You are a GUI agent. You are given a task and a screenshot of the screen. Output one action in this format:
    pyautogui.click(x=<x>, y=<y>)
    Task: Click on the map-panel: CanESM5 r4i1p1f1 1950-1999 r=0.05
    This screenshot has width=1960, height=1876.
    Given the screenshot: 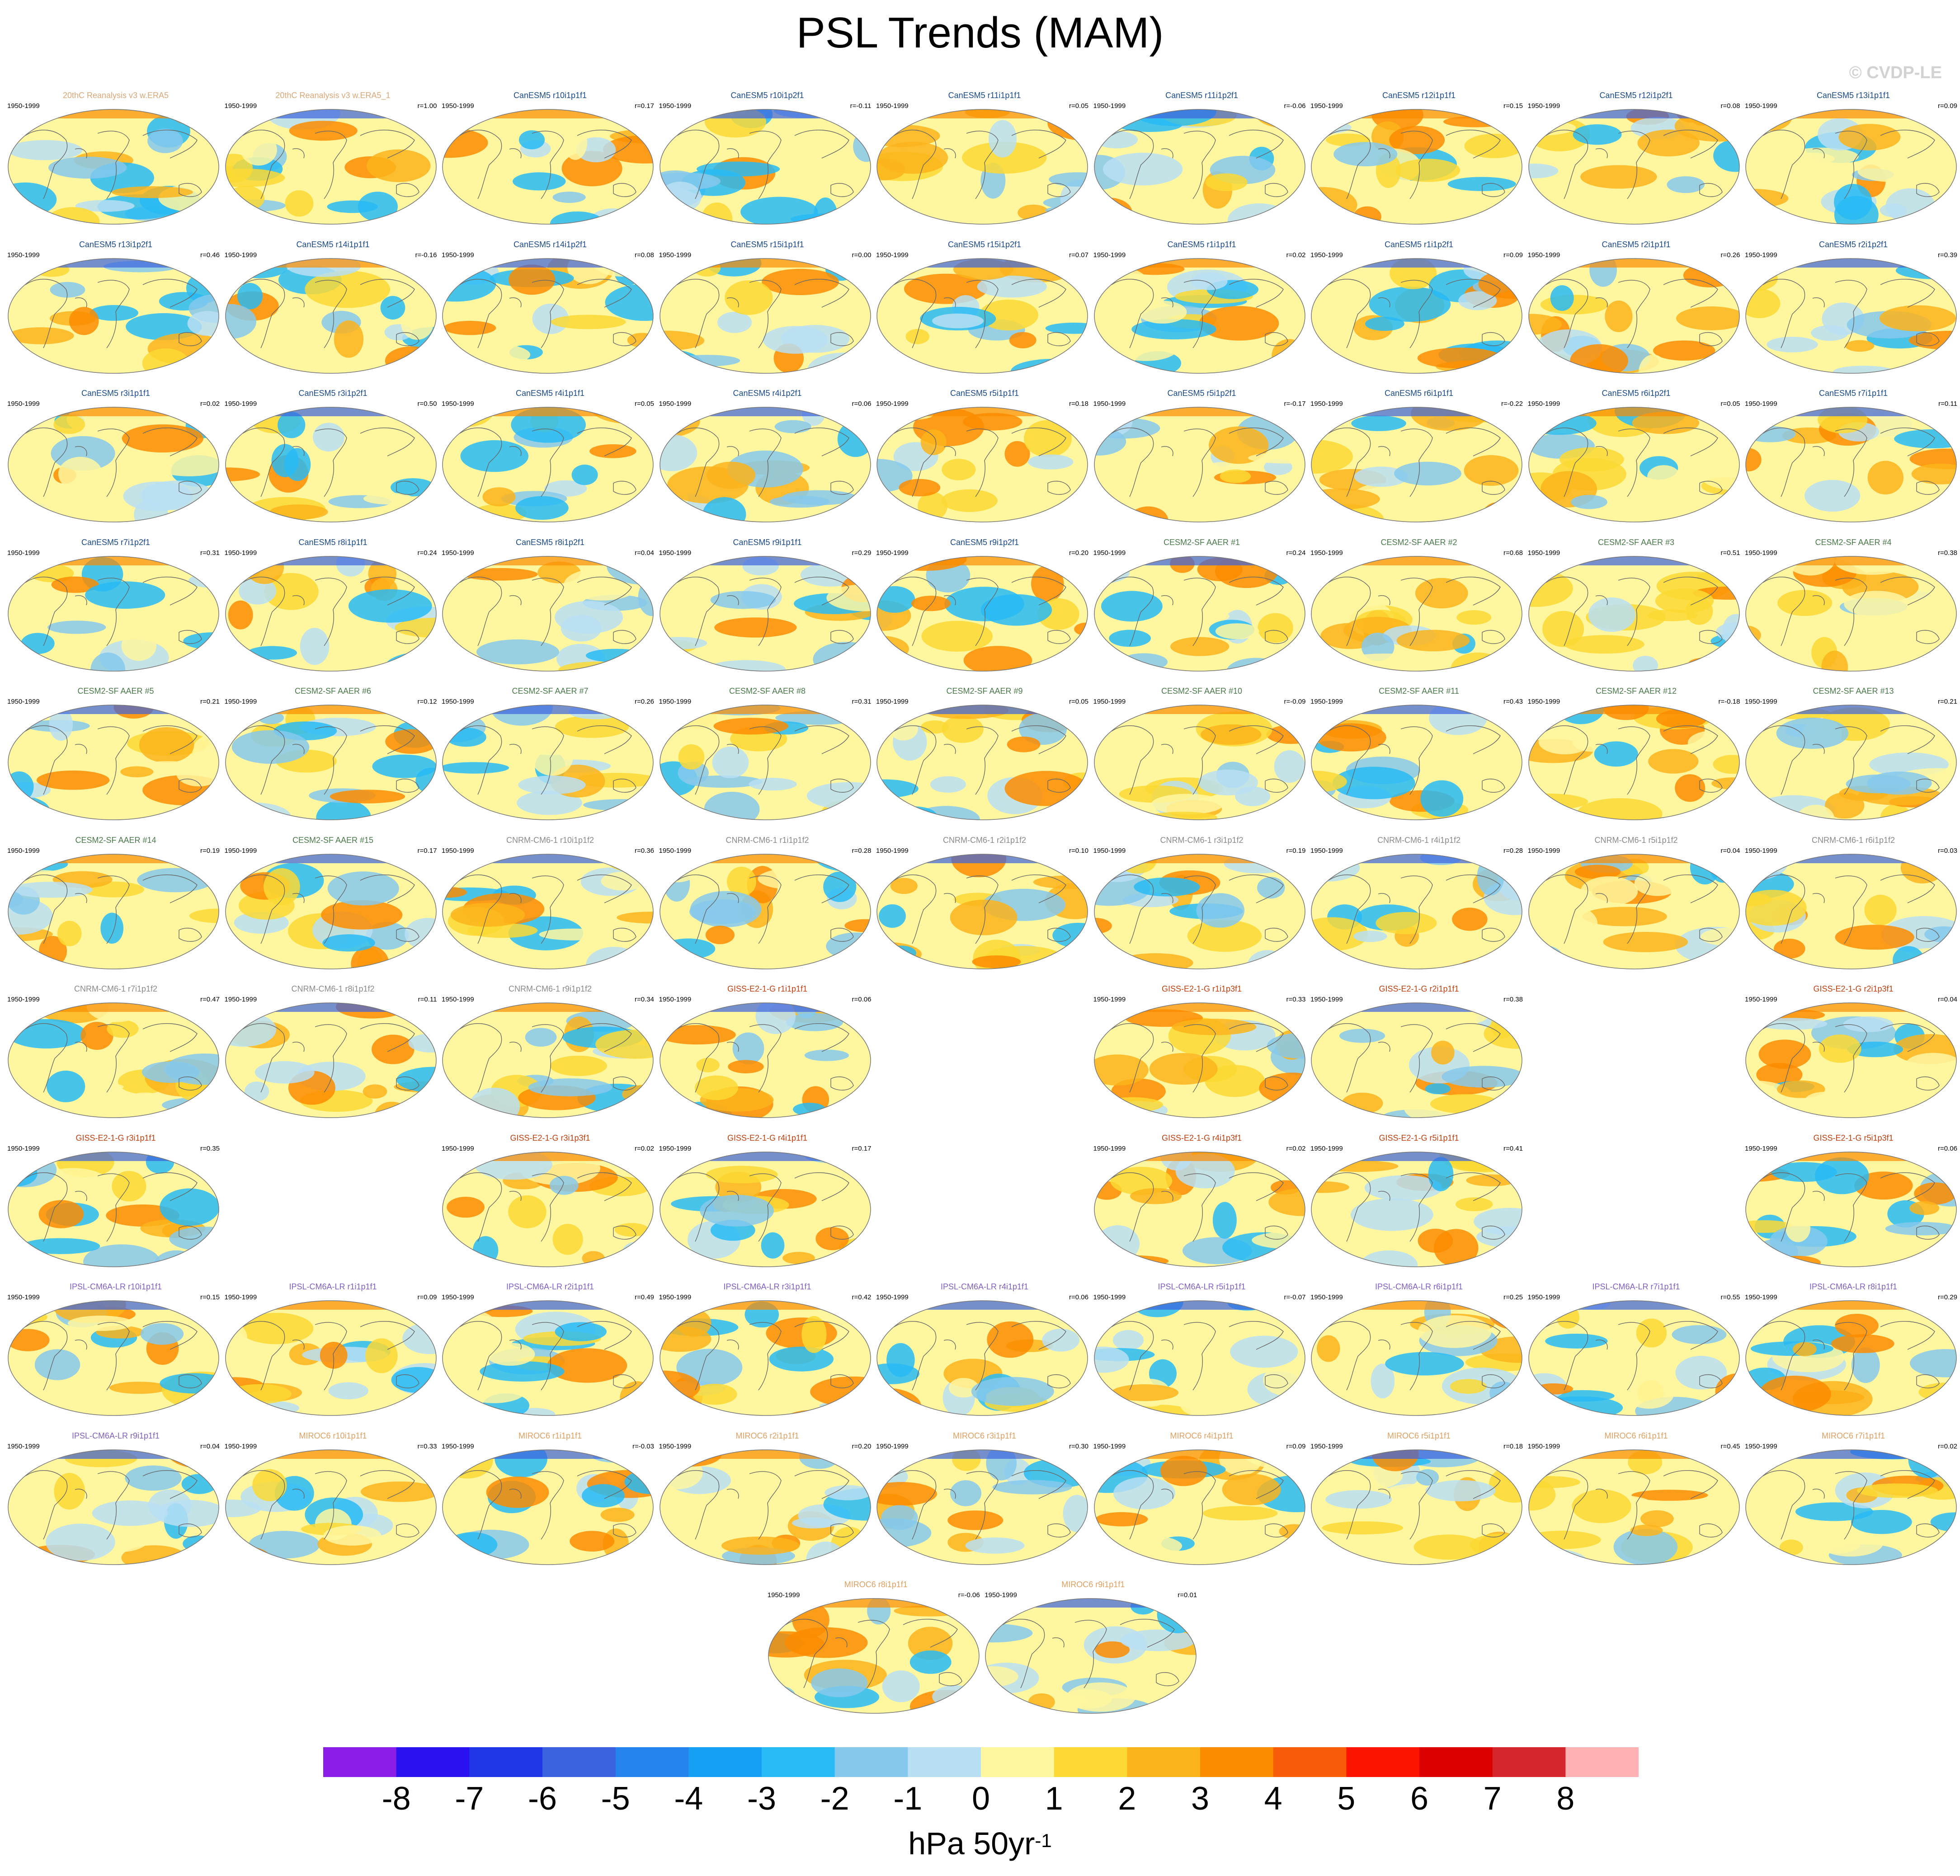 What is the action you would take?
    pyautogui.click(x=550, y=462)
    